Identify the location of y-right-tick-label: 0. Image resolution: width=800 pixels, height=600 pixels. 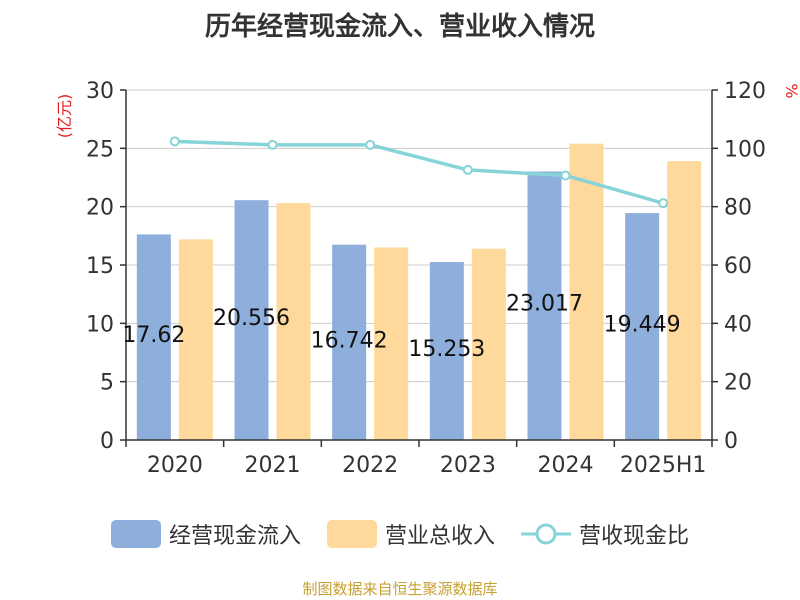
(731, 441).